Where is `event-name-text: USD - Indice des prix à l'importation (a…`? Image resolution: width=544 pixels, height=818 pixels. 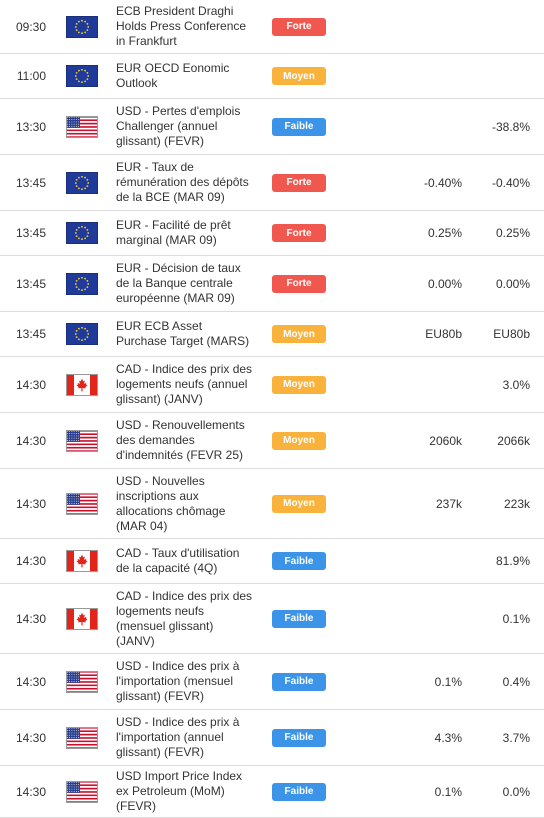
event-name-text: USD - Indice des prix à l'importation (a… is located at coordinates (178, 737).